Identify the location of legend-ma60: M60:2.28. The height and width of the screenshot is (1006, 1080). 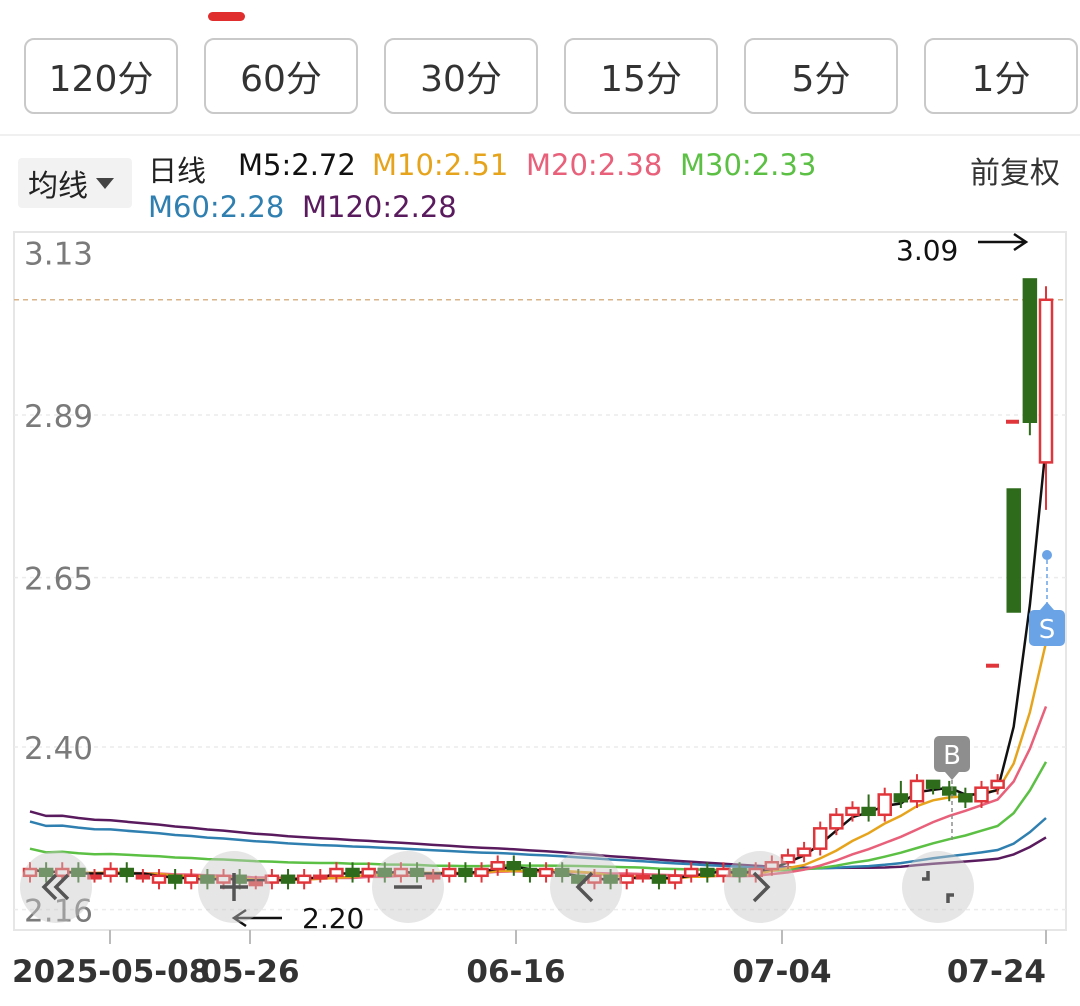
(216, 207).